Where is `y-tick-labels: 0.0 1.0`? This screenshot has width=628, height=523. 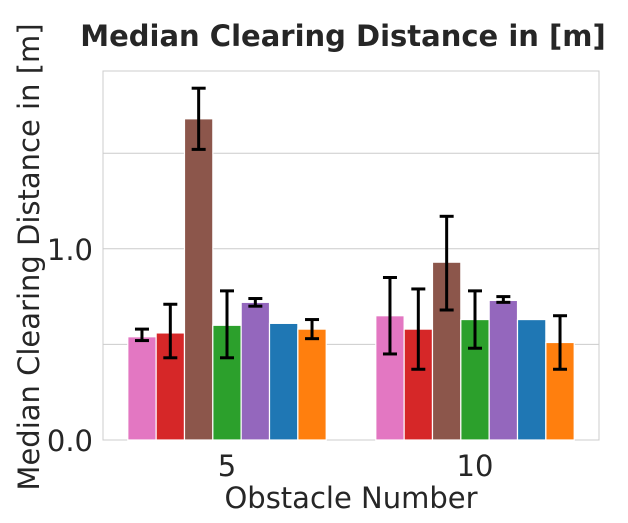 y-tick-labels: 0.0 1.0 is located at coordinates (70, 345).